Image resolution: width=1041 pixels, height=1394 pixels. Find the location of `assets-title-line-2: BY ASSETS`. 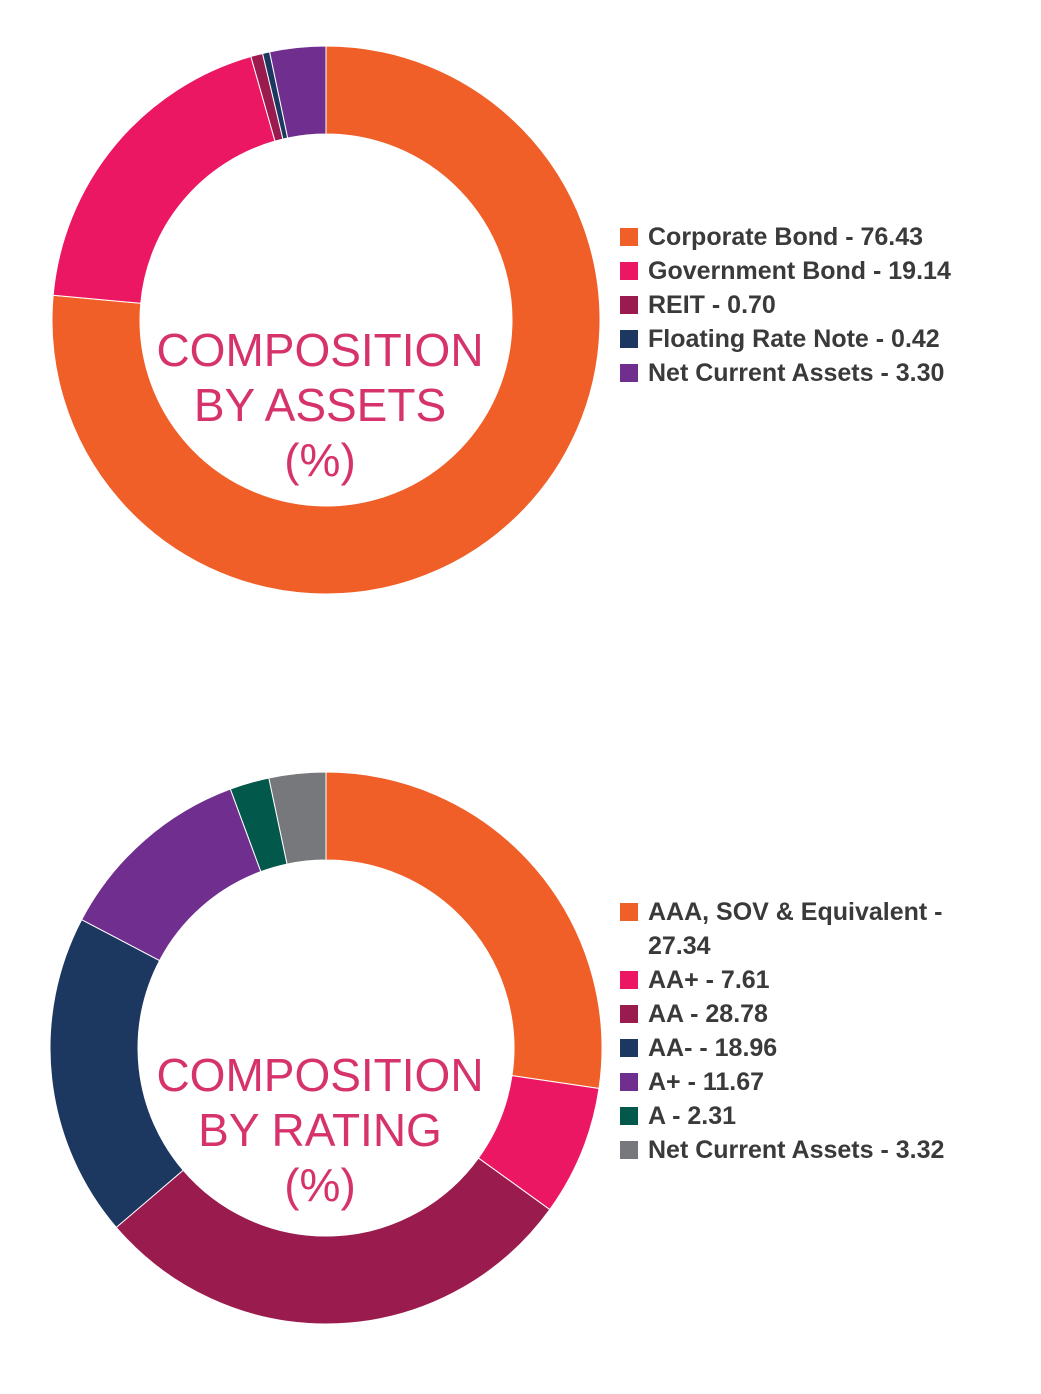

assets-title-line-2: BY ASSETS is located at coordinates (320, 405).